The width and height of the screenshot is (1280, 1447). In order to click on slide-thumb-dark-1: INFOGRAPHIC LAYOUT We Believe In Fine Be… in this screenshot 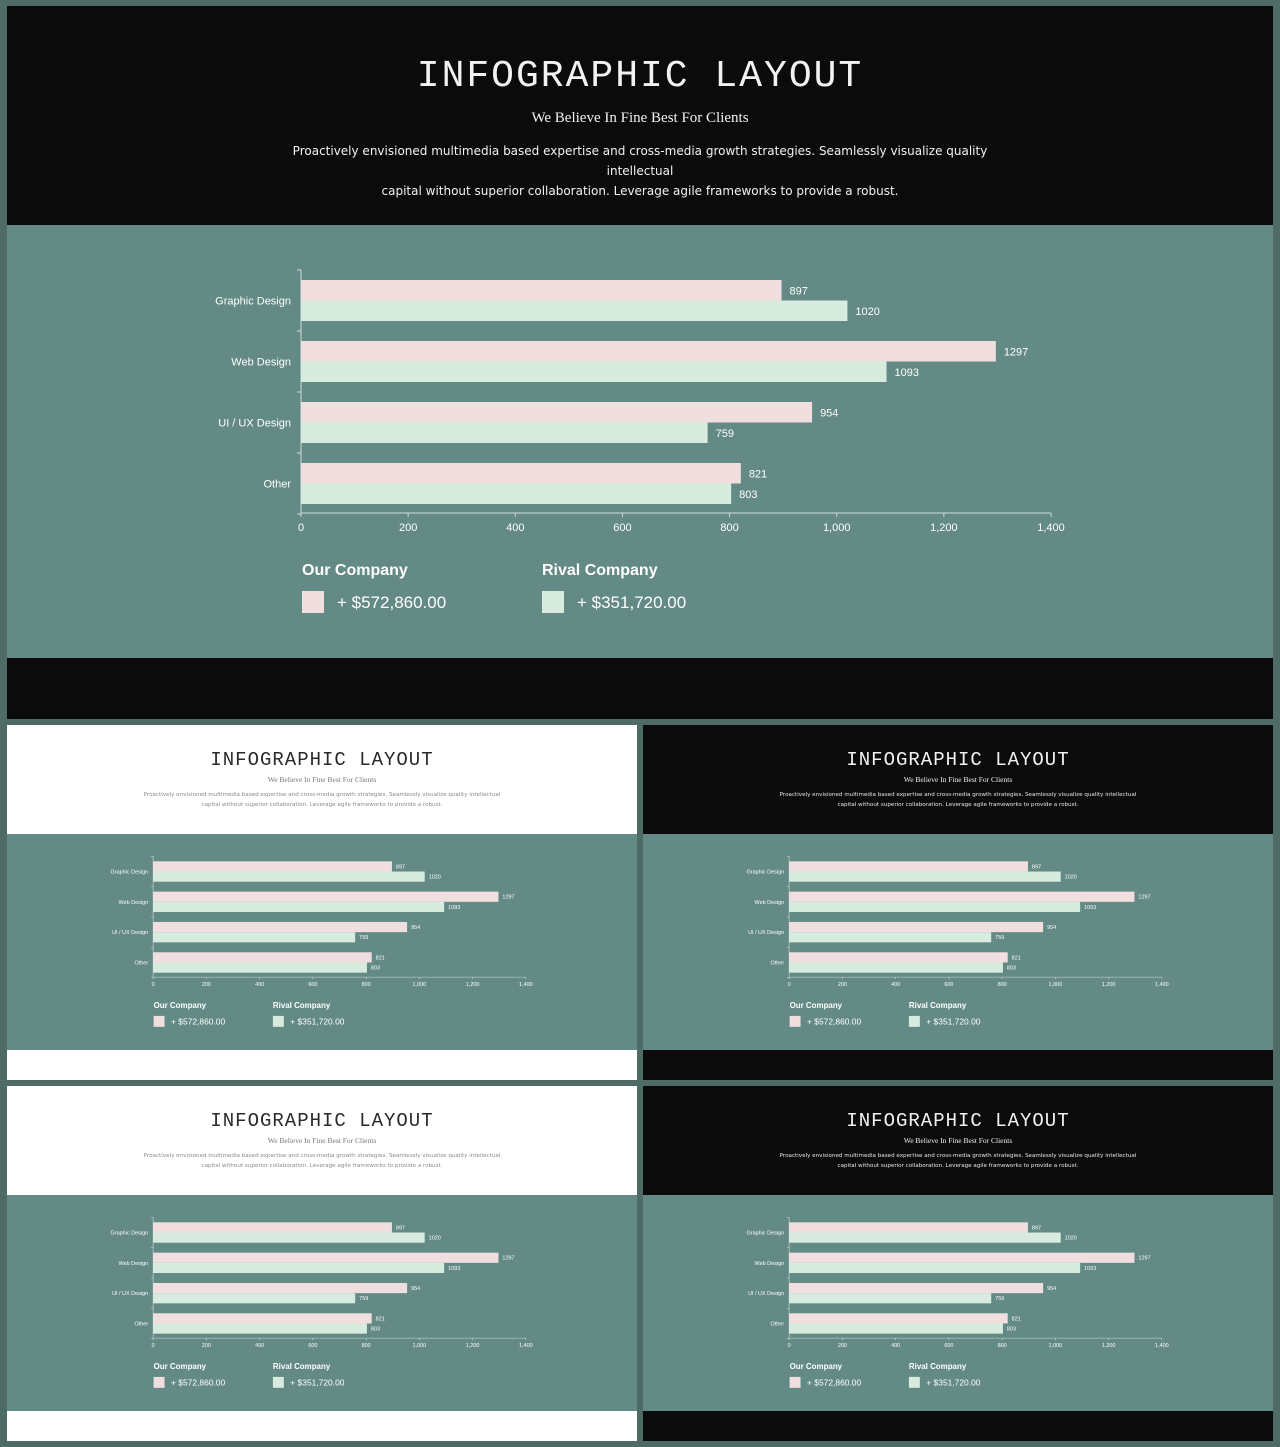, I will do `click(958, 902)`.